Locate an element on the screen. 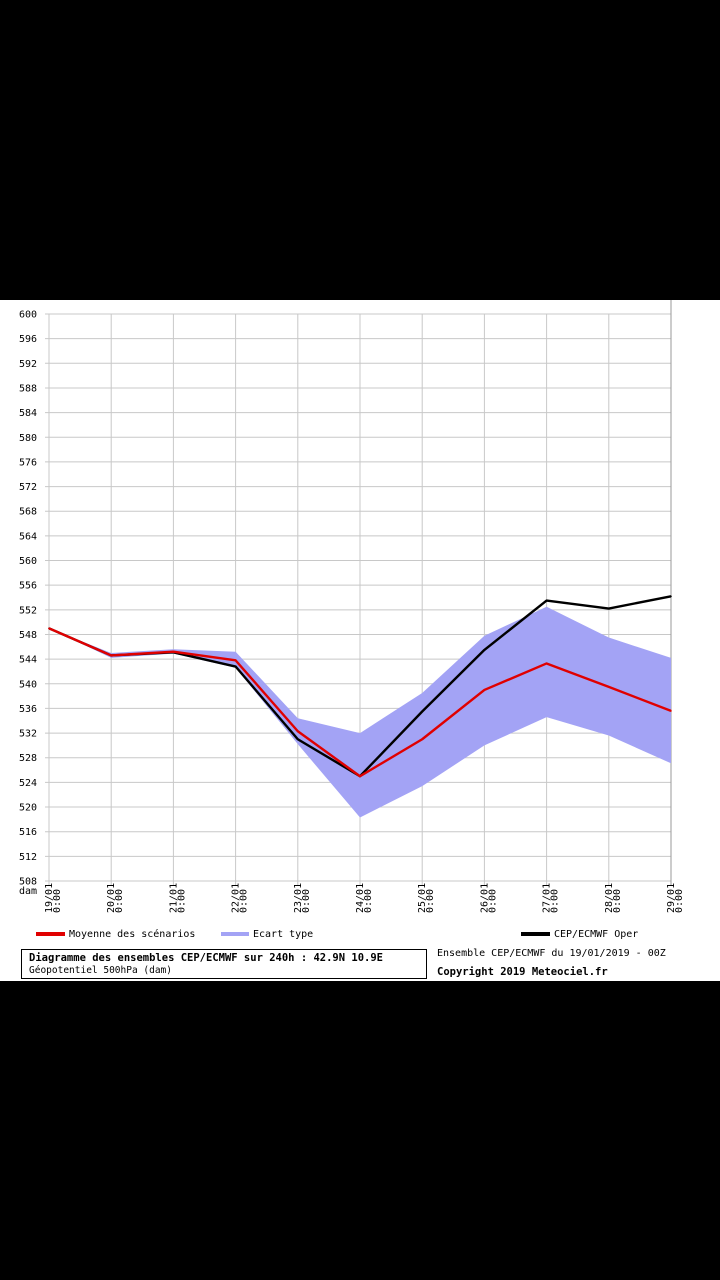 The height and width of the screenshot is (1280, 720). x-tick-date: 21/01 is located at coordinates (173, 898).